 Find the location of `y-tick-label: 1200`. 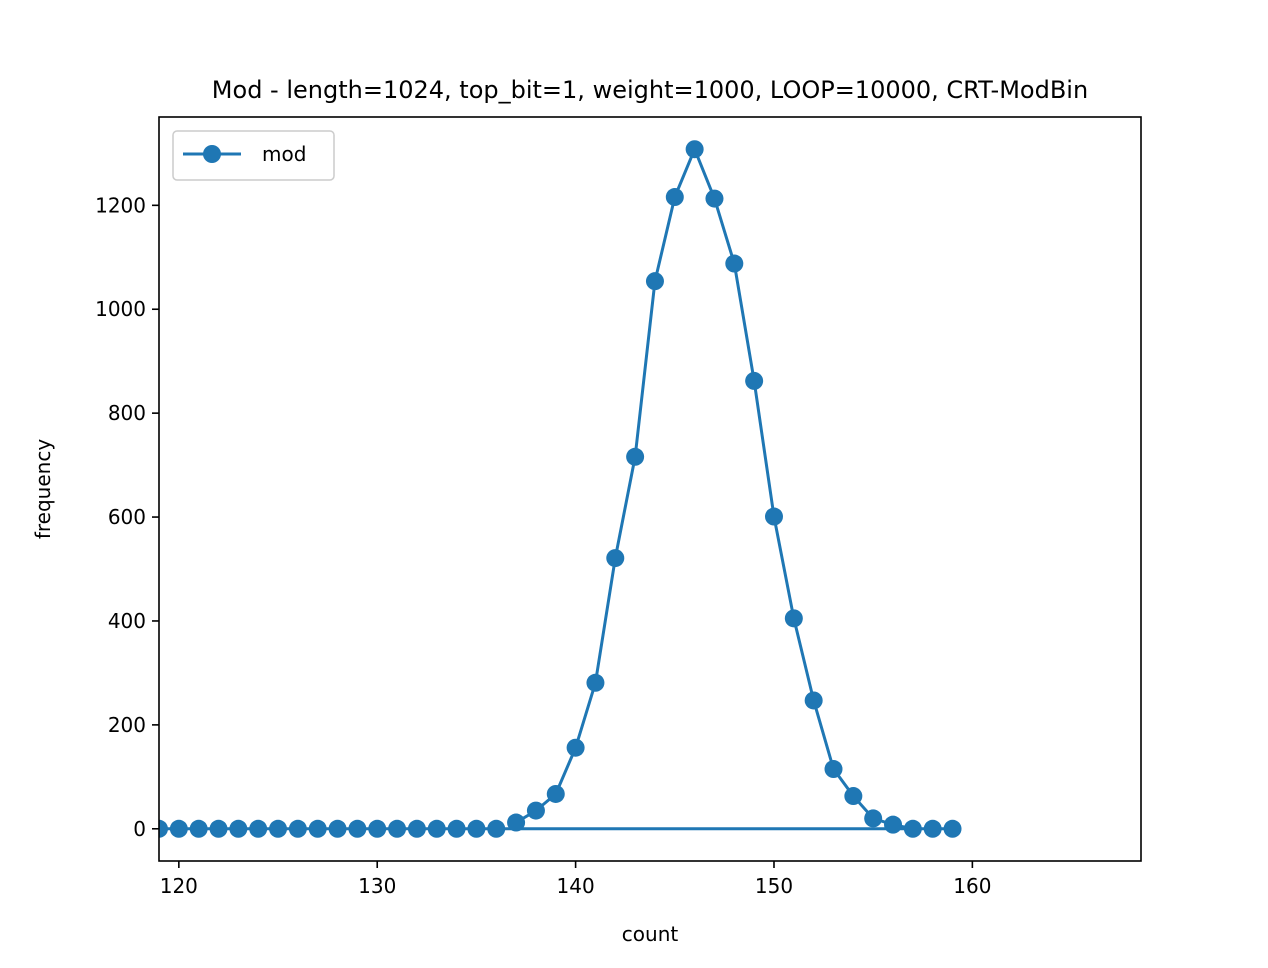

y-tick-label: 1200 is located at coordinates (120, 205).